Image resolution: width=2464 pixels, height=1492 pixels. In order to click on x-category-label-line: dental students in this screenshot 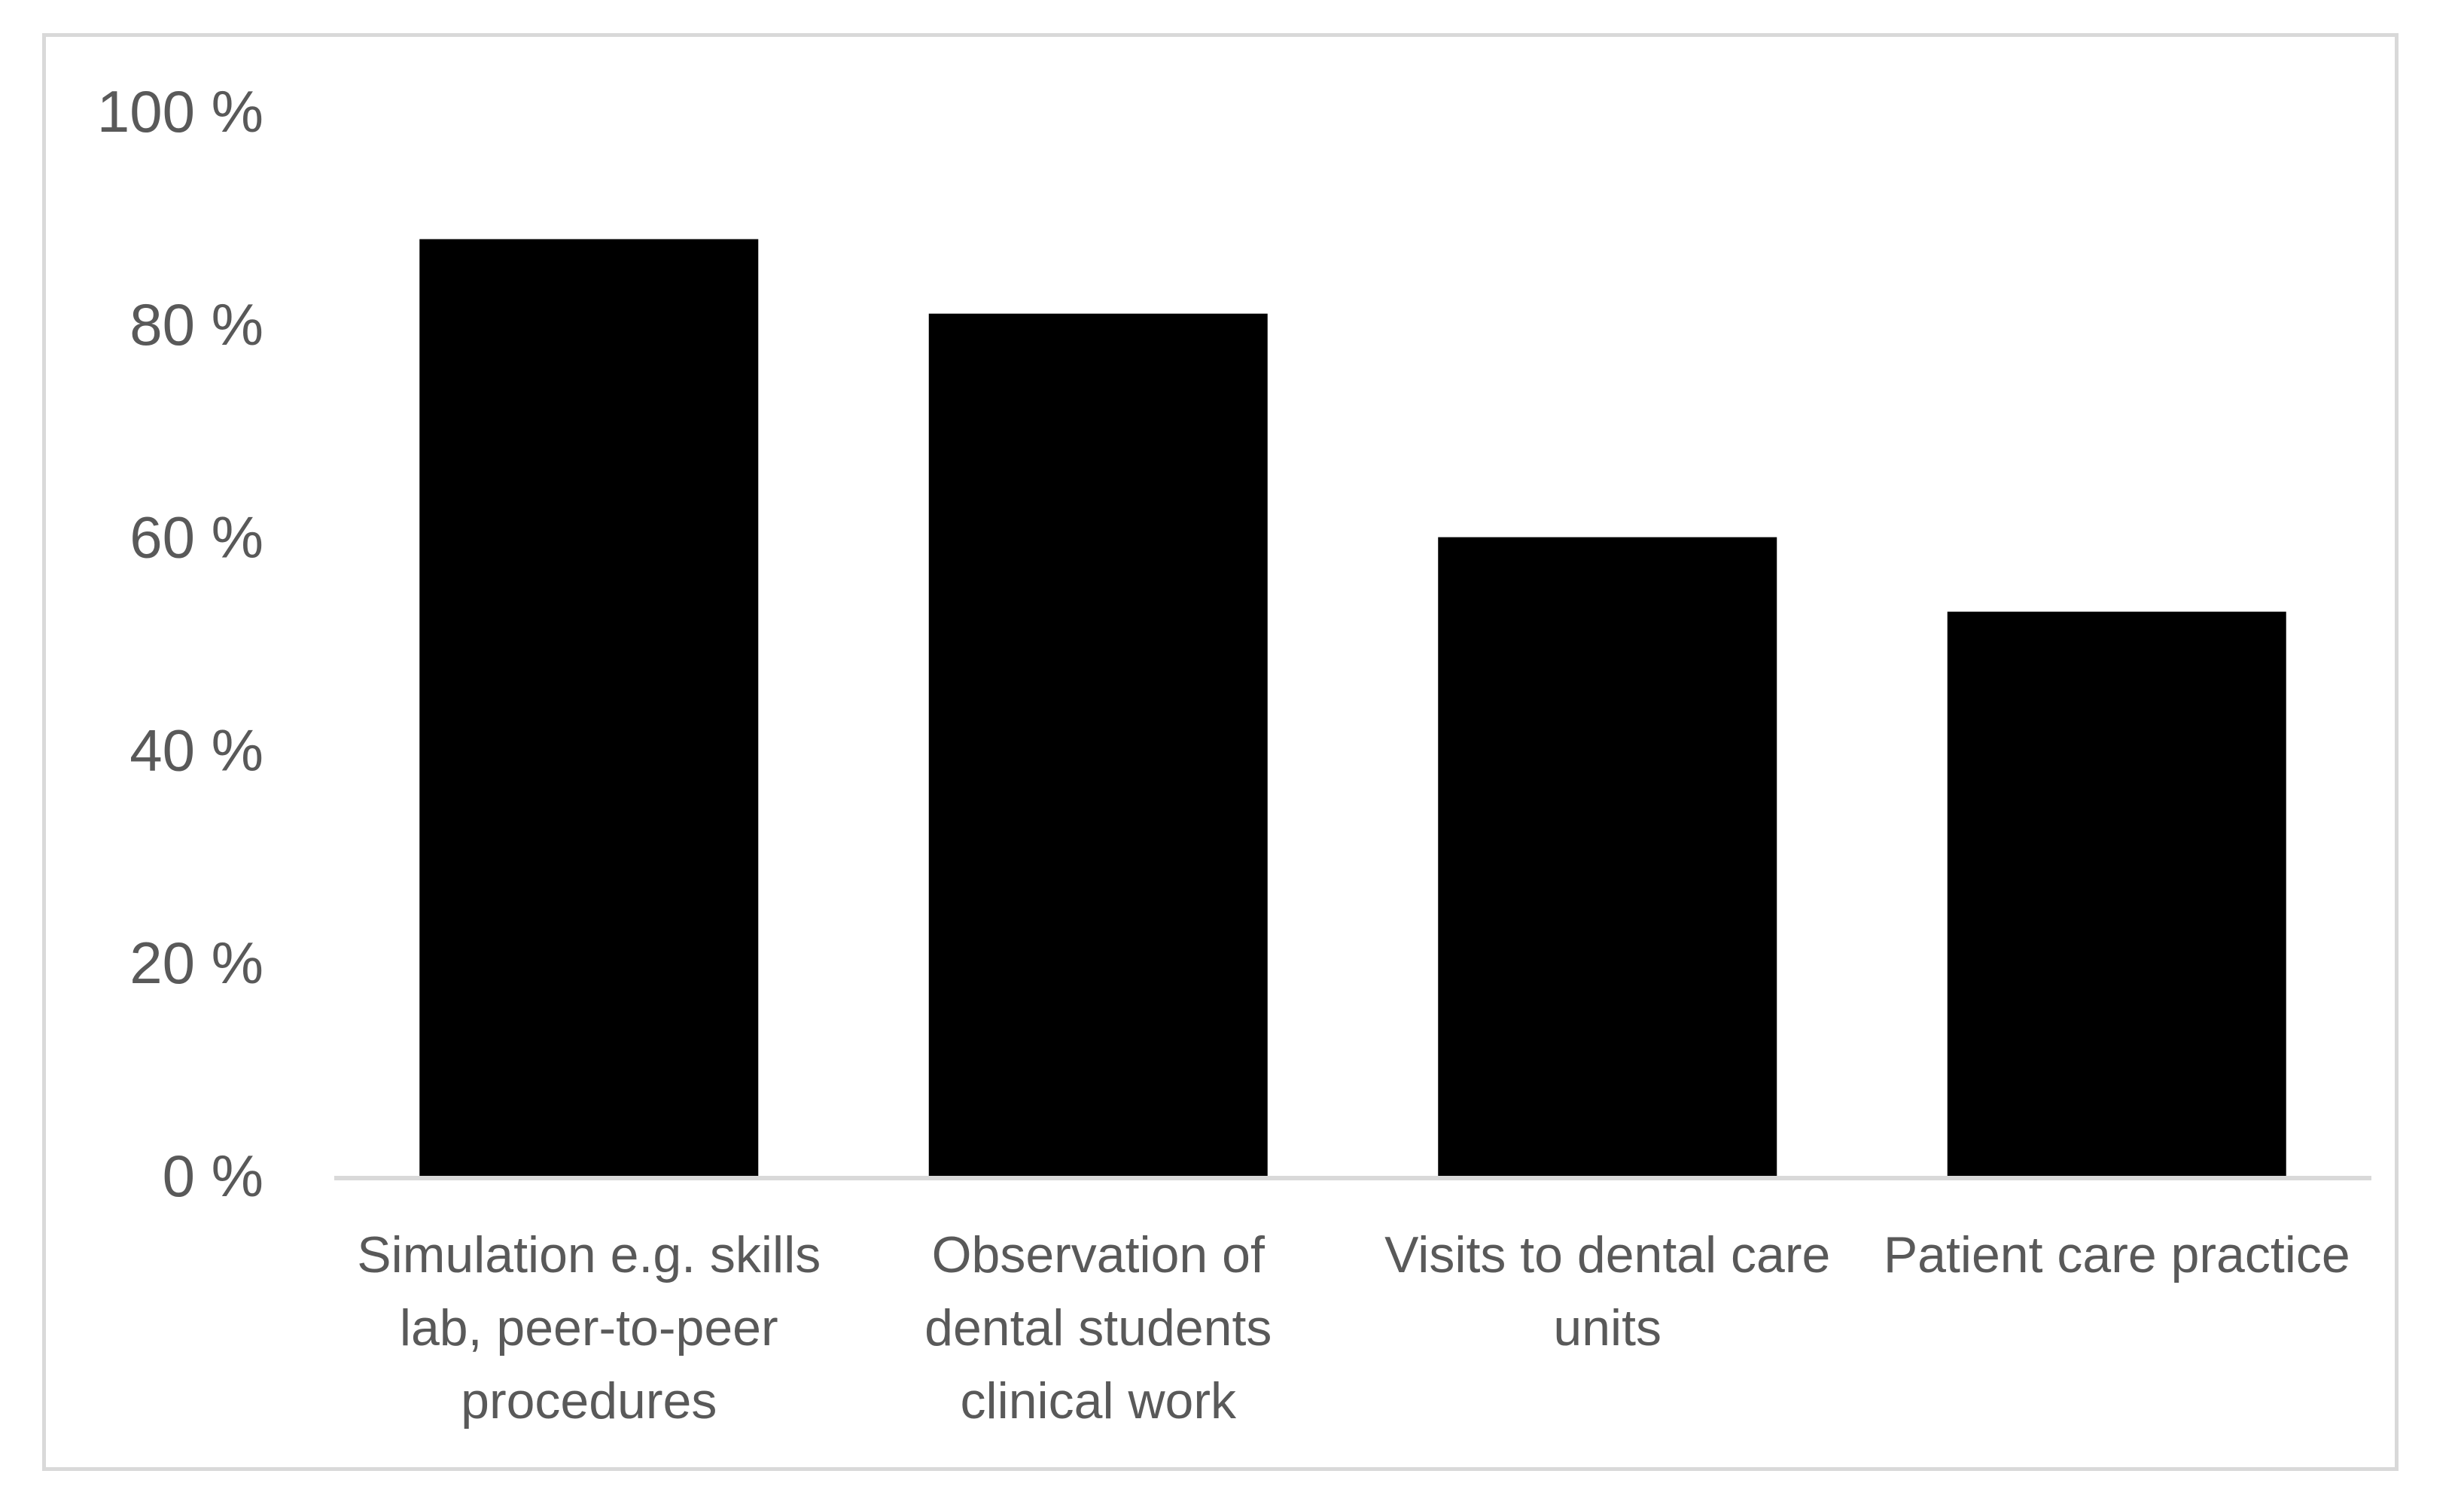, I will do `click(1098, 1328)`.